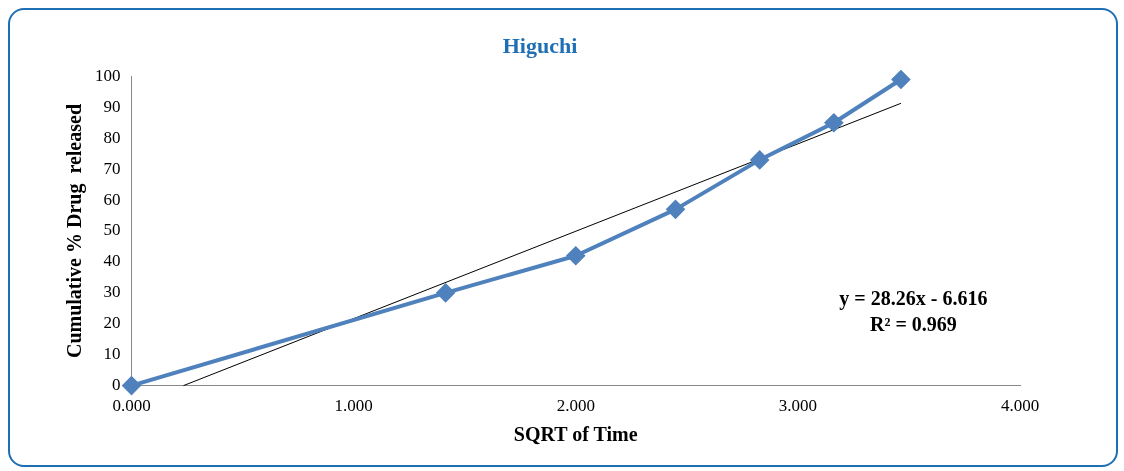  Describe the element at coordinates (575, 406) in the screenshot. I see `x-tick-label: 2.000` at that location.